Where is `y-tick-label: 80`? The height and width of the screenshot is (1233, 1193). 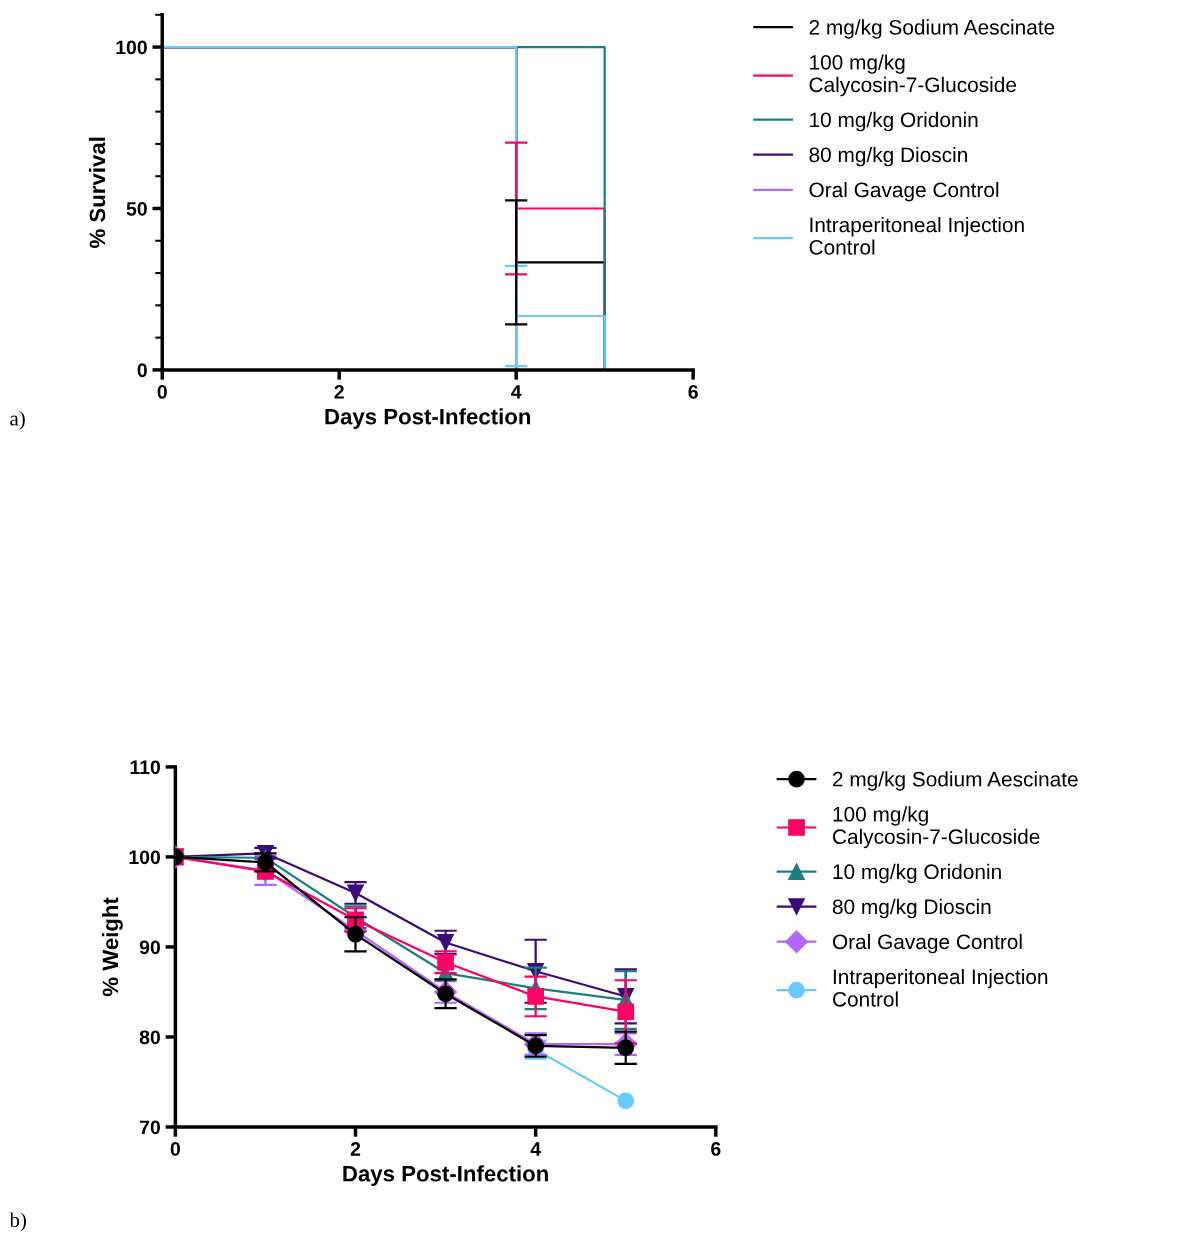 y-tick-label: 80 is located at coordinates (149, 1037).